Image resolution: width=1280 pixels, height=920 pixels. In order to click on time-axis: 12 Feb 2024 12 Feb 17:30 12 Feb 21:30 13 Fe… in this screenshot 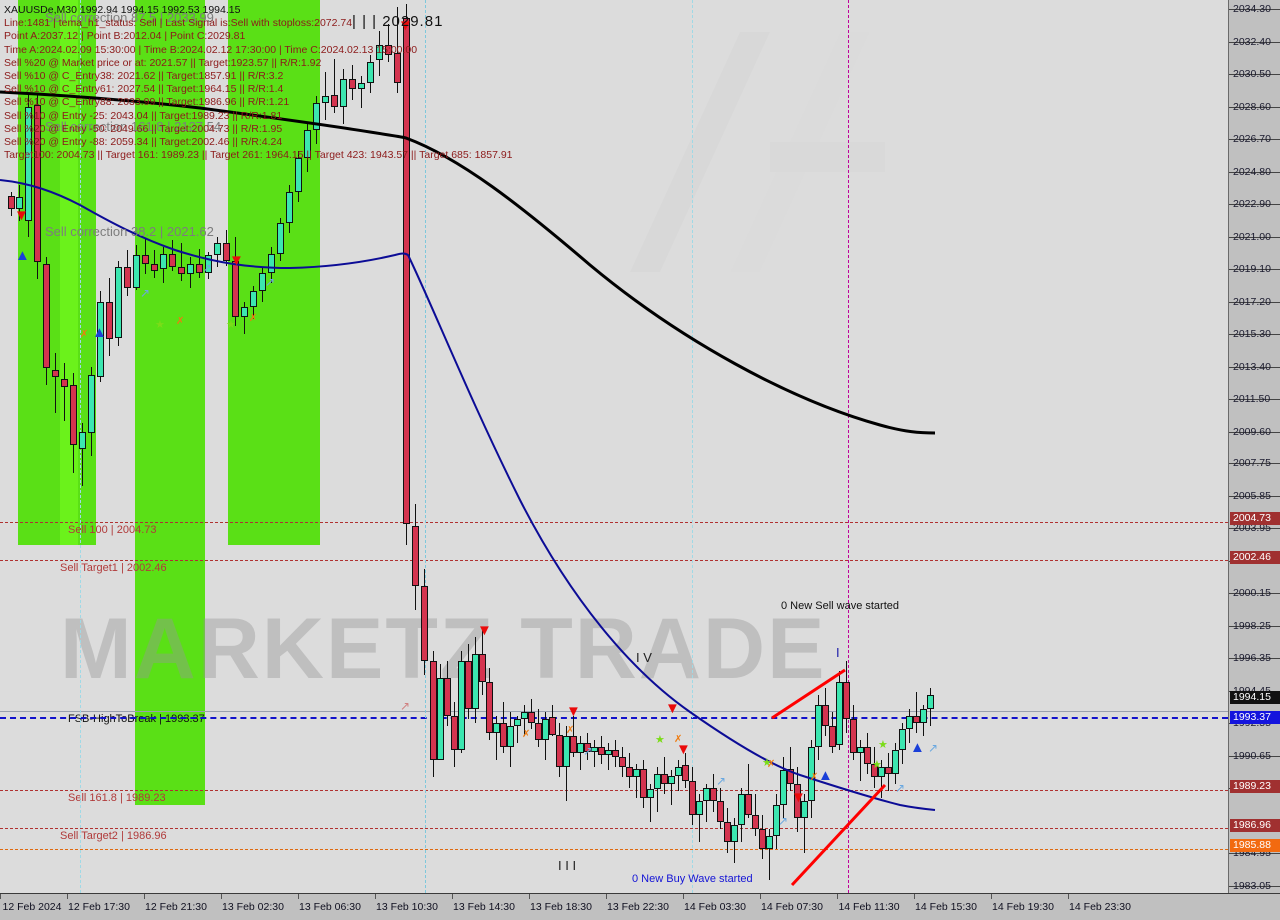, I will do `click(640, 906)`.